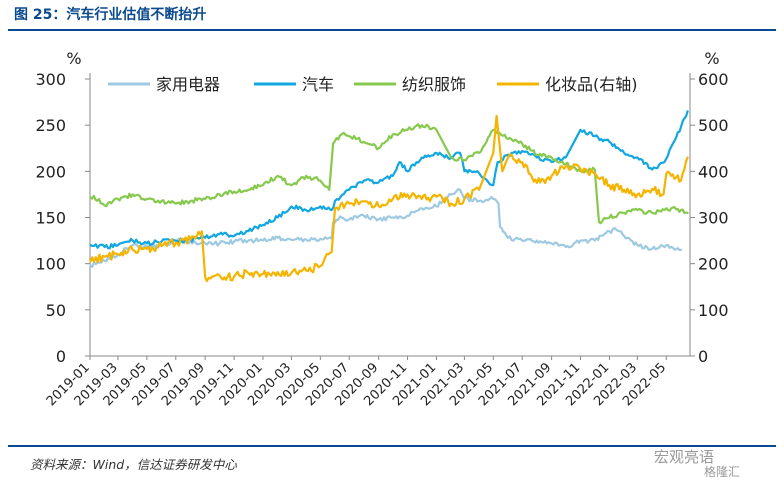 The image size is (784, 488). Describe the element at coordinates (591, 84) in the screenshot. I see `legend-label-3: 化妆品(右轴)` at that location.